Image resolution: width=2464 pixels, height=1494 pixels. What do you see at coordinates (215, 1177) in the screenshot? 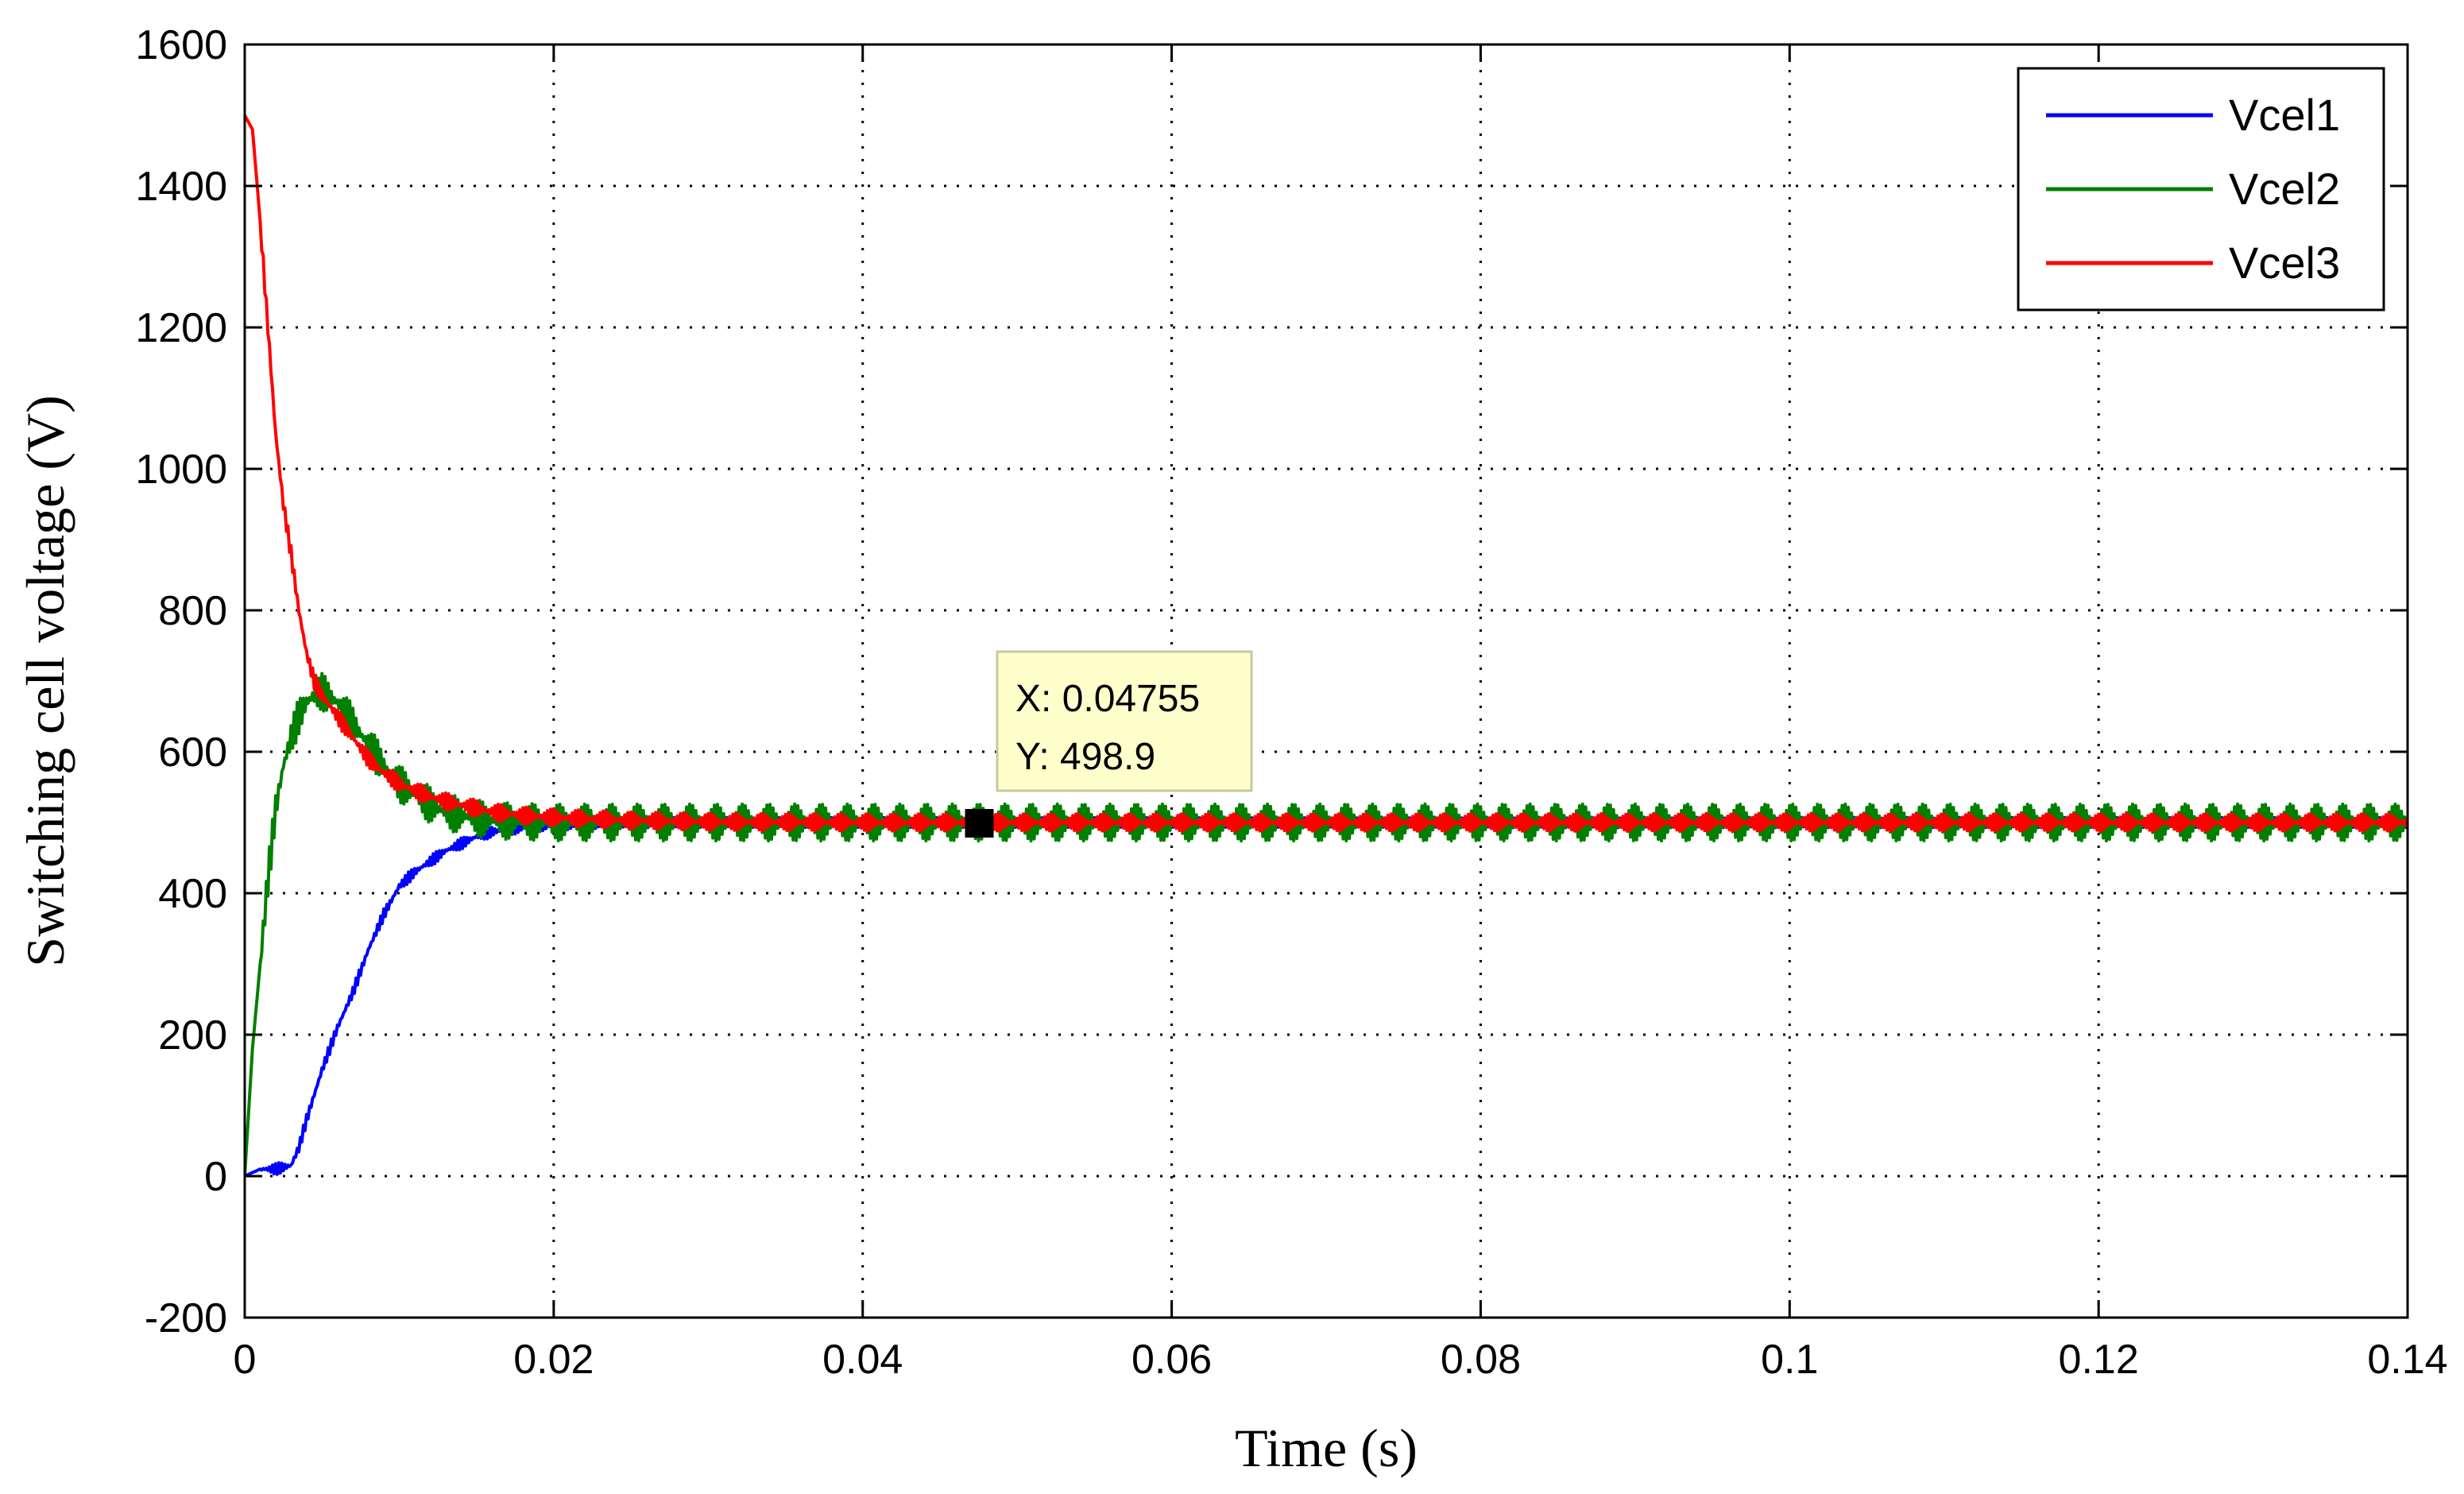
I see `y-tick-label: 0` at bounding box center [215, 1177].